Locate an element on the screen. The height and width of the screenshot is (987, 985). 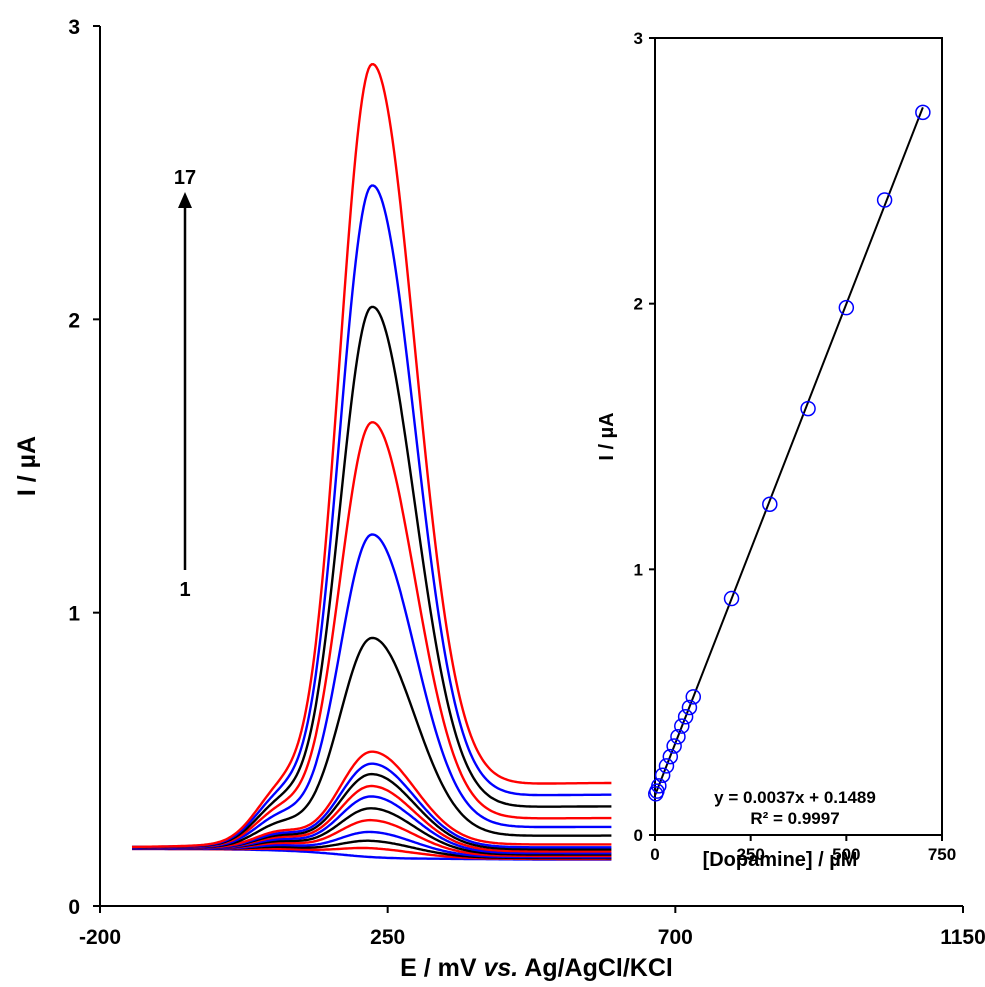
main-x-axis-label: E / mV vs. Ag/AgCl/KCl is located at coordinates (536, 968).